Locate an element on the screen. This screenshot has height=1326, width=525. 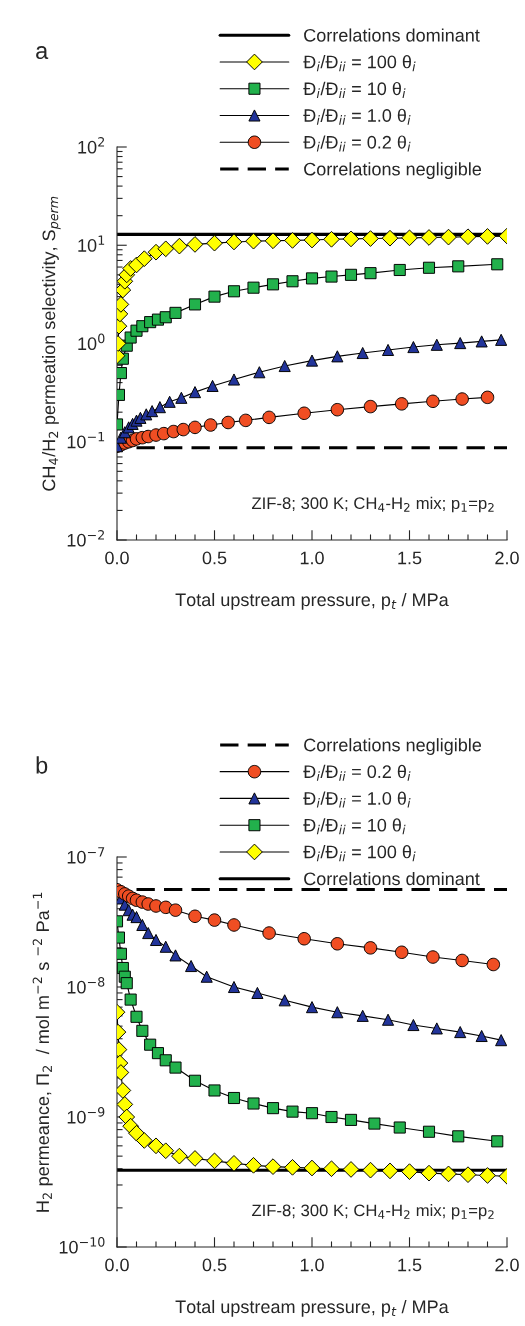
y-axis-title: CH$_{4}$/H$_{2}$ permeation selectivity, S$_{perm}$ is located at coordinates (51, 343).